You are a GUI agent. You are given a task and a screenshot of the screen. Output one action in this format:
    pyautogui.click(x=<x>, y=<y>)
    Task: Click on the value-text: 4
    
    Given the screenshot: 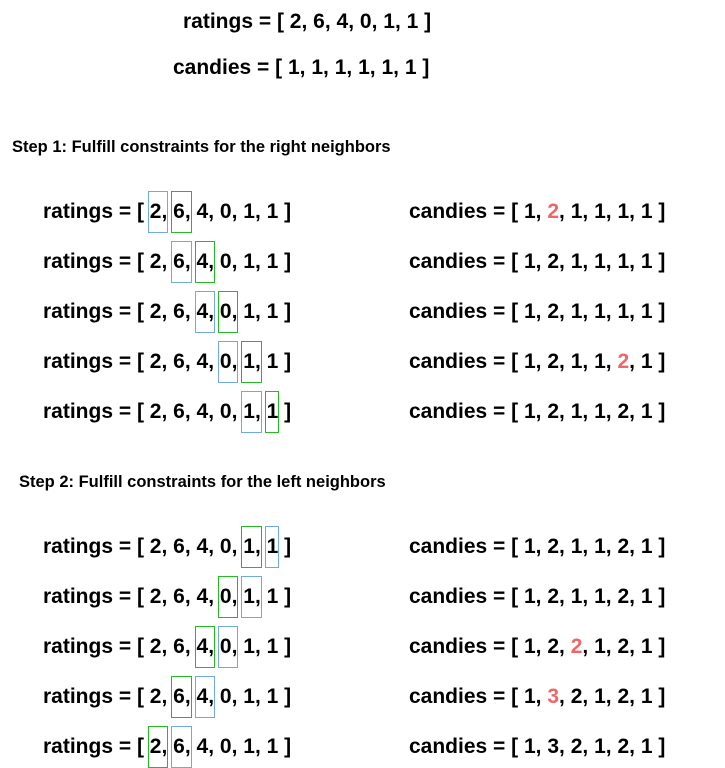 What is the action you would take?
    pyautogui.click(x=342, y=21)
    